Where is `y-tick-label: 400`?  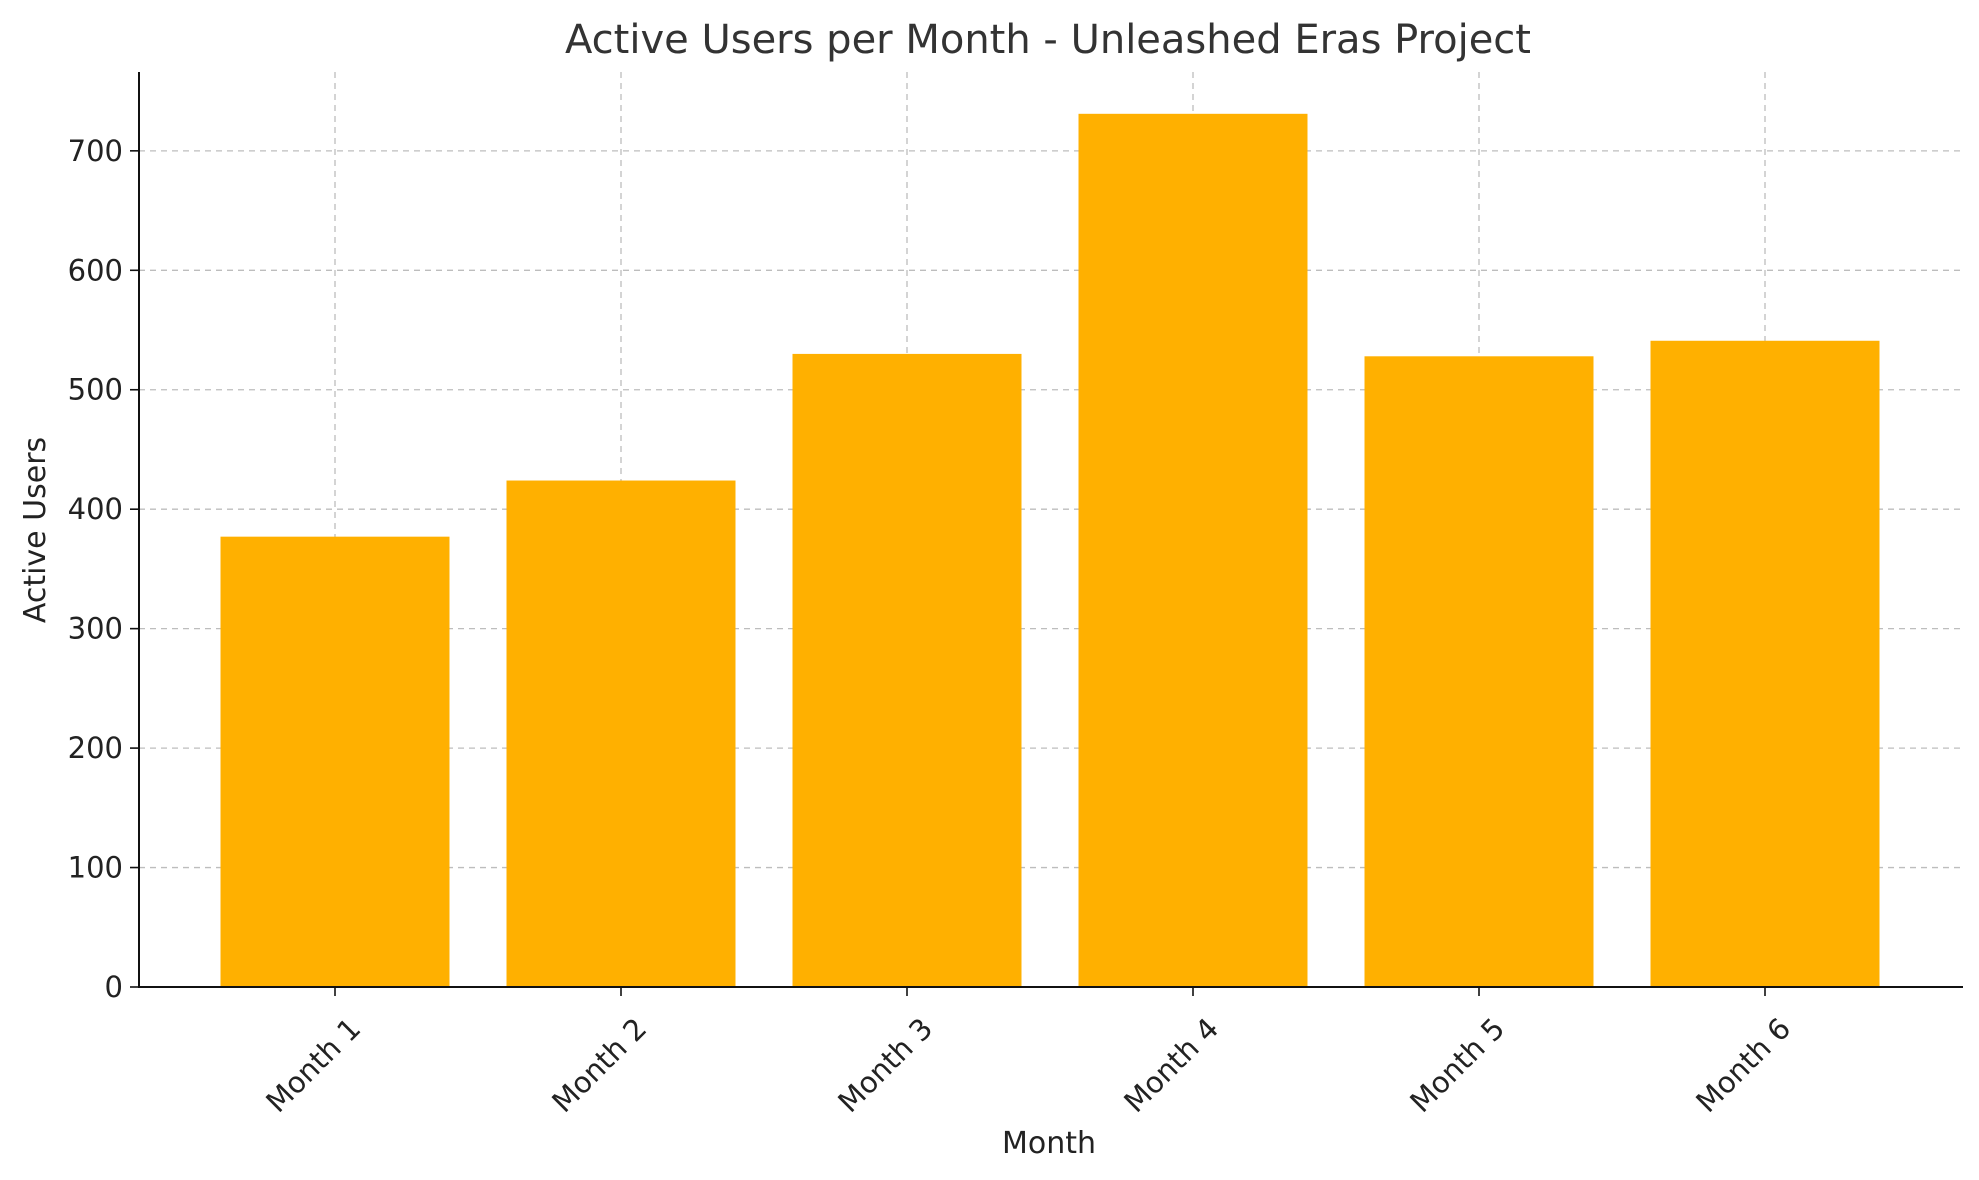 y-tick-label: 400 is located at coordinates (95, 509).